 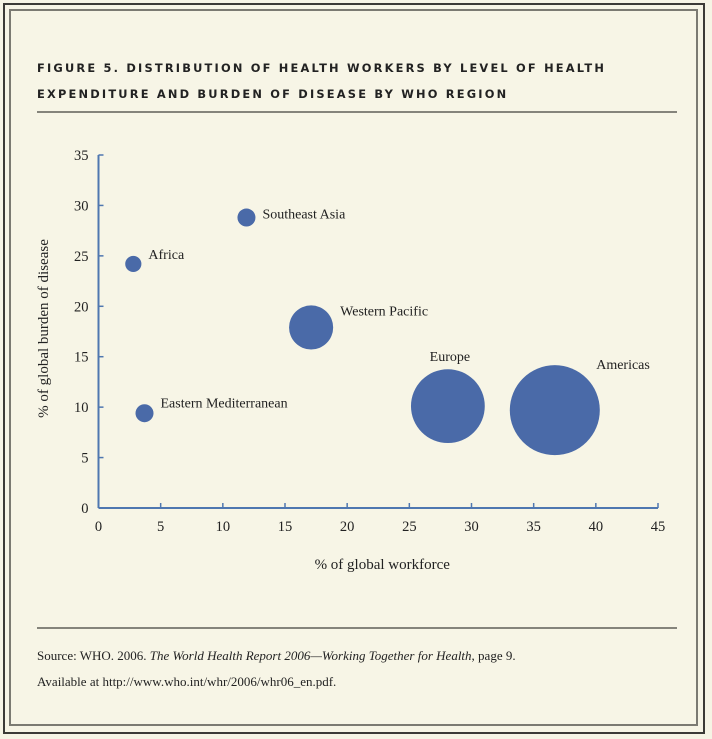 I want to click on bubble-europe, so click(x=447, y=406).